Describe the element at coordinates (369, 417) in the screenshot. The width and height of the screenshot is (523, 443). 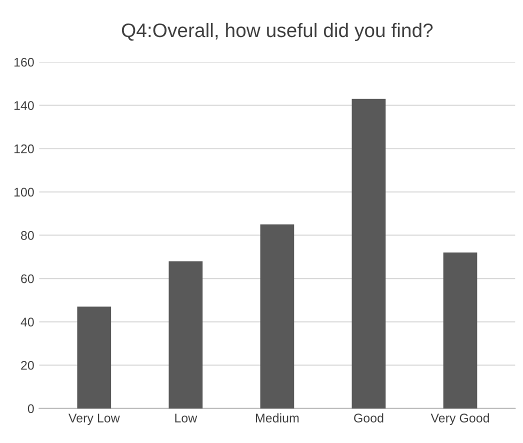
I see `x-tick-label: Good` at that location.